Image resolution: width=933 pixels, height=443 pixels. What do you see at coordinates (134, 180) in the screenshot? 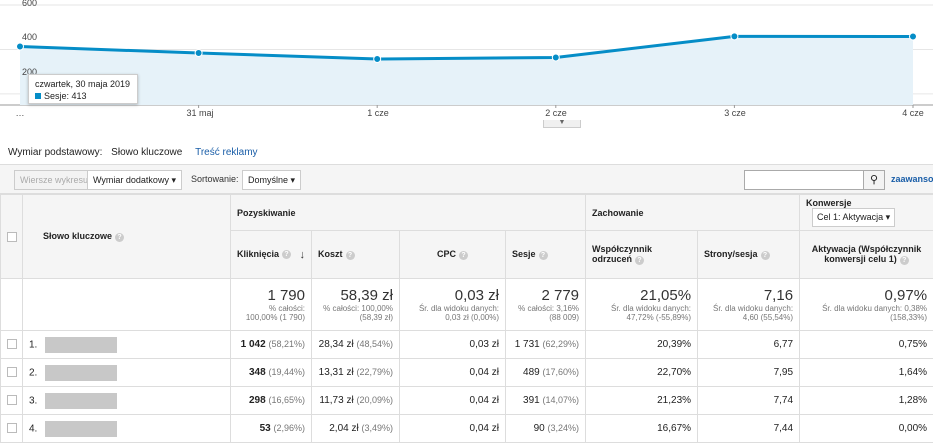
I see `secondary-dimension-select: Wymiar dodatkowy ▾` at bounding box center [134, 180].